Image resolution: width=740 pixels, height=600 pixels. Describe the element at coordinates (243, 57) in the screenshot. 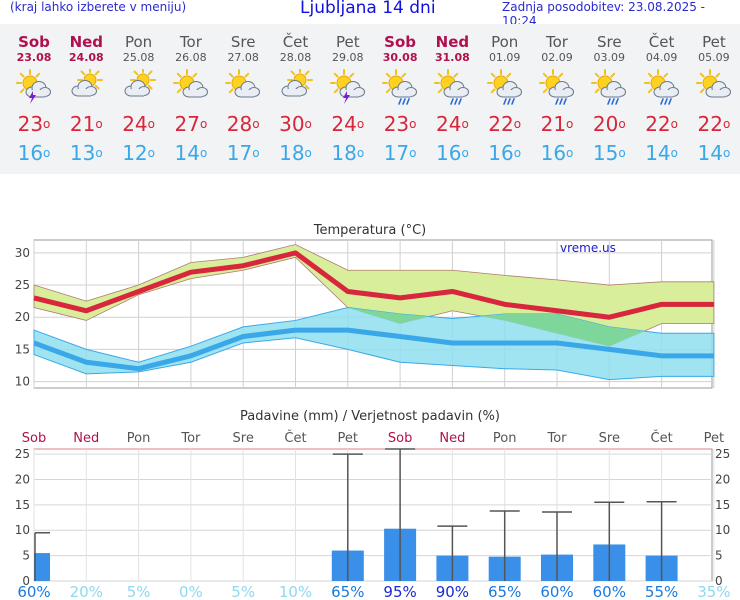

I see `day-date: 27.08` at that location.